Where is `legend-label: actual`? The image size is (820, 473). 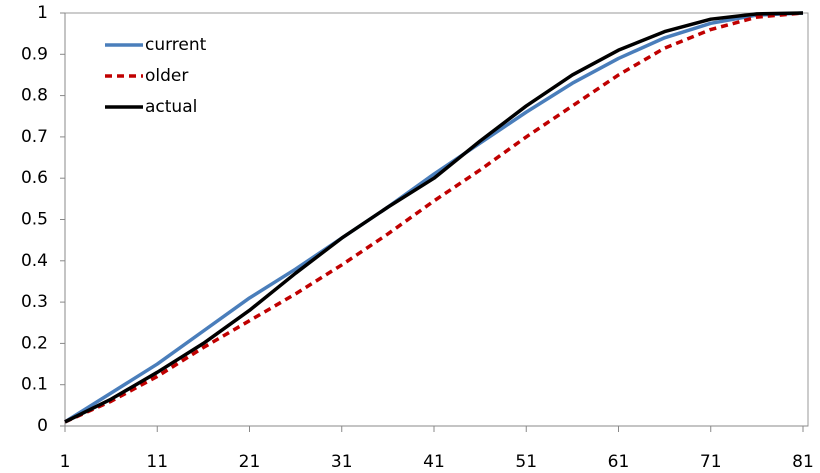
legend-label: actual is located at coordinates (171, 107).